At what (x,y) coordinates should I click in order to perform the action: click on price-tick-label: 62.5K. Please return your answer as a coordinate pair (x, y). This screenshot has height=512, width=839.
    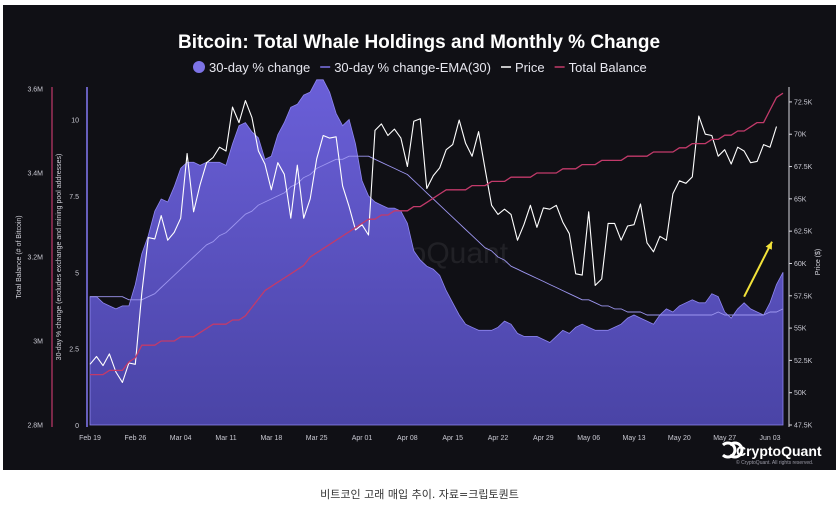
    Looking at the image, I should click on (803, 232).